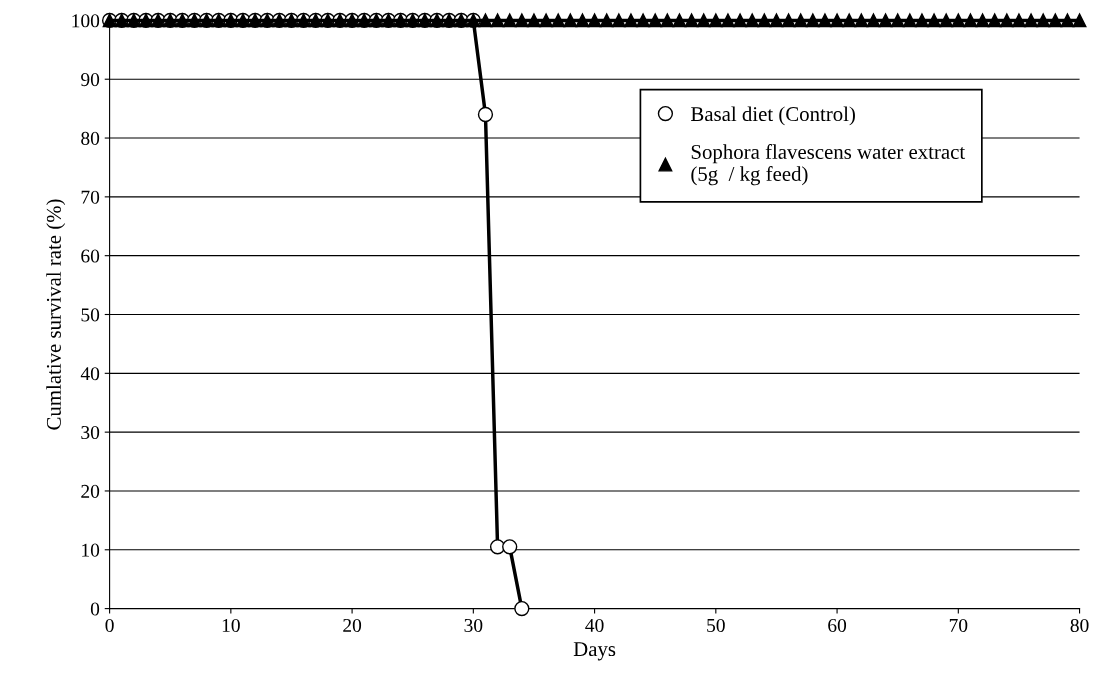 This screenshot has width=1096, height=680. I want to click on x-tick-label: 60, so click(837, 625).